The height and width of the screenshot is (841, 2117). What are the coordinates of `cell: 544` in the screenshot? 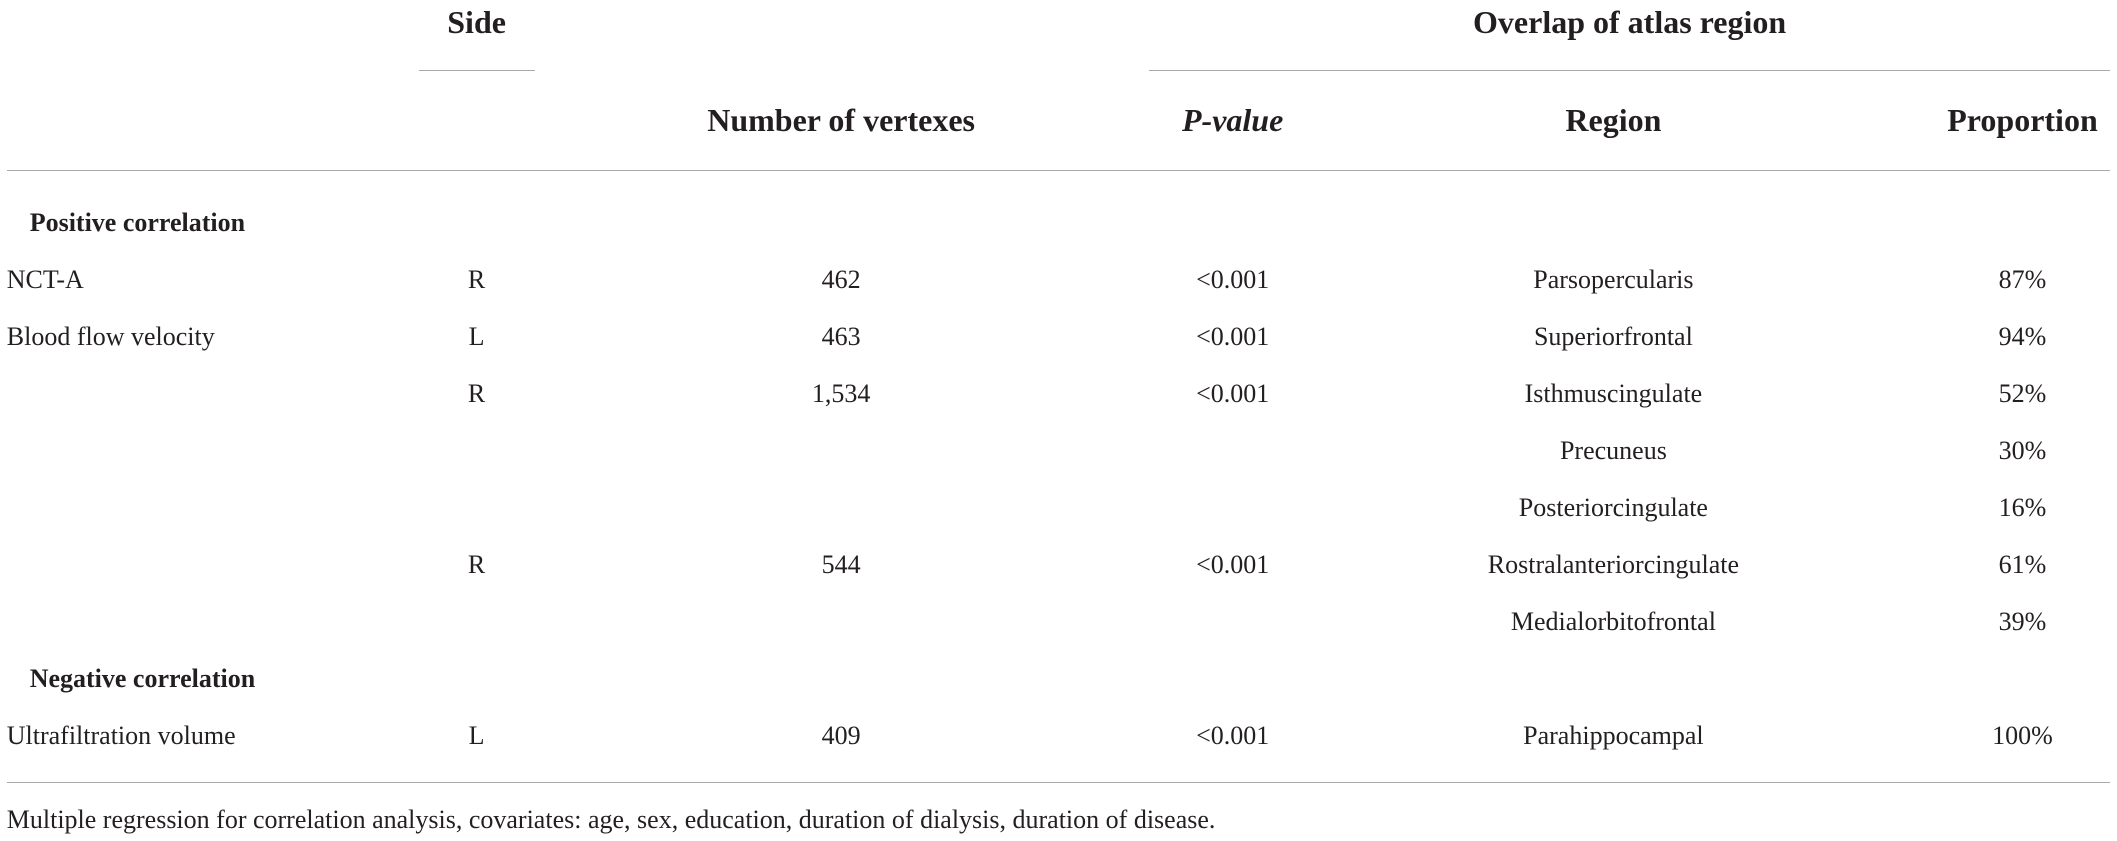 It's located at (841, 564).